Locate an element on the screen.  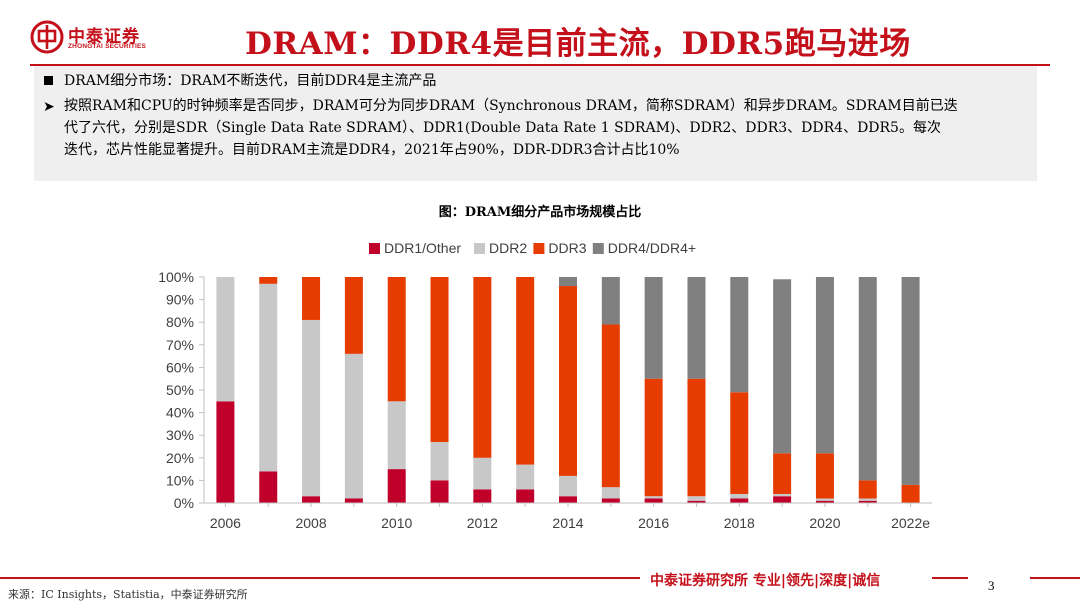
bar-2015-ddr2 is located at coordinates (610, 493).